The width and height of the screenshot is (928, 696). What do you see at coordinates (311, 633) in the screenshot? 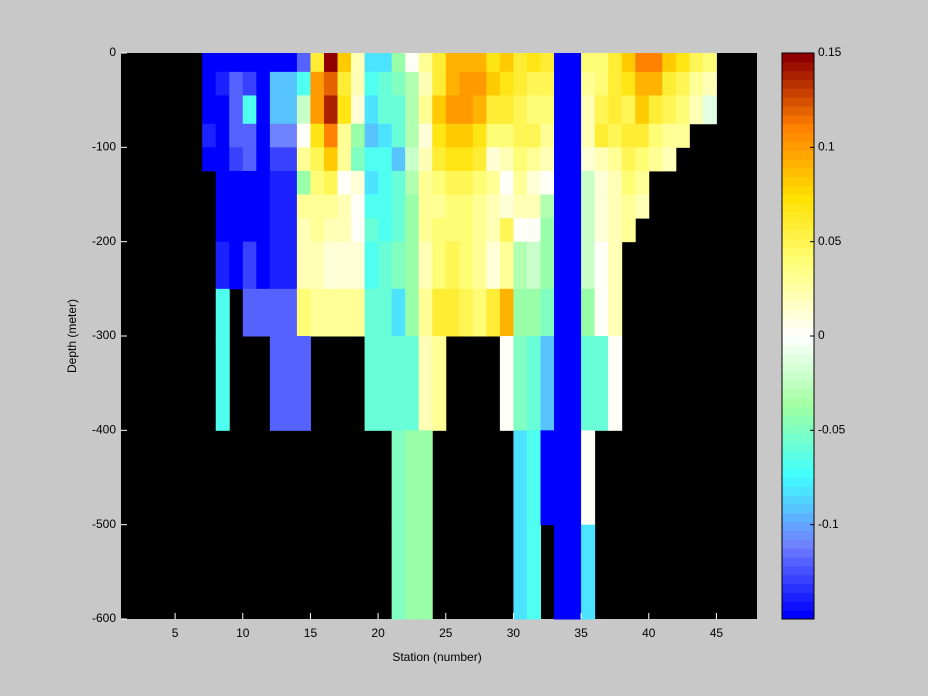
I see `x-tick-label: 15` at bounding box center [311, 633].